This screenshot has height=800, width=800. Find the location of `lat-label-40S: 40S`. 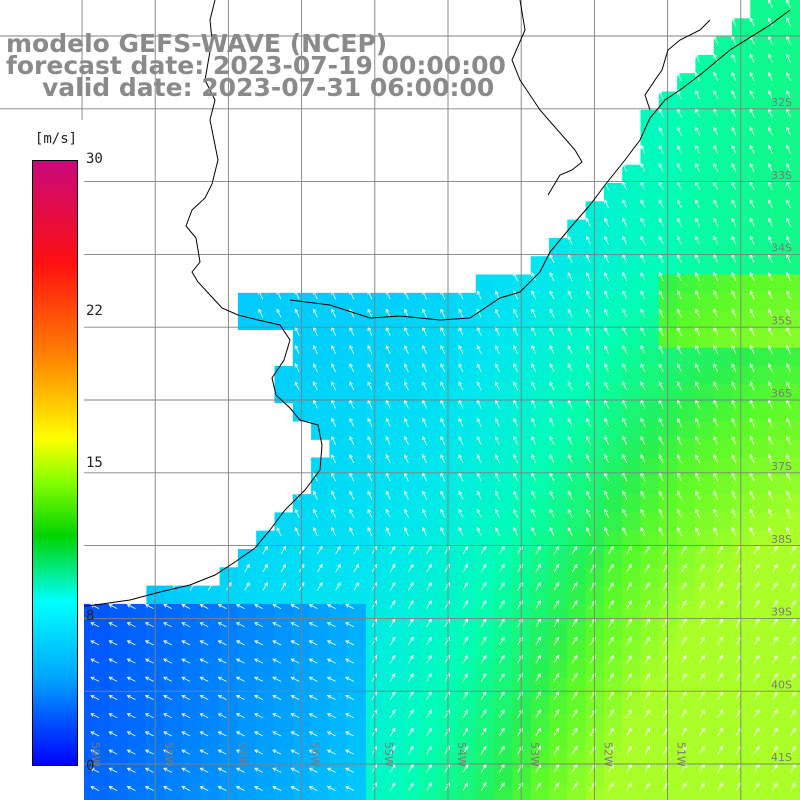

lat-label-40S: 40S is located at coordinates (781, 684).